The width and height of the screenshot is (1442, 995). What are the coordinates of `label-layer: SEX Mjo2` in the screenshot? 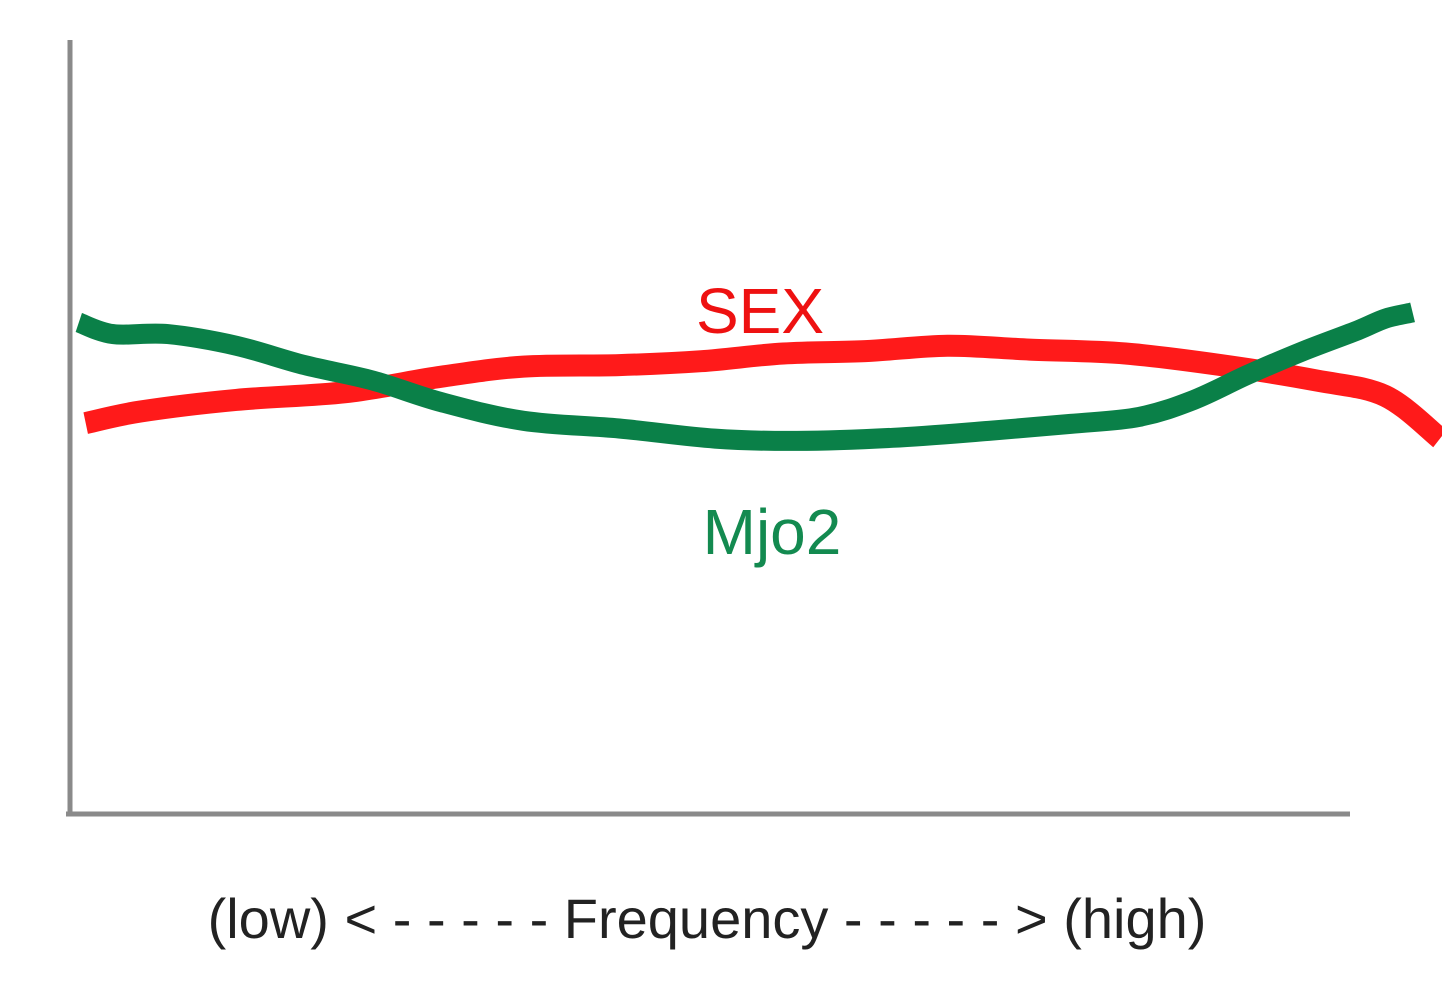 It's located at (768, 421).